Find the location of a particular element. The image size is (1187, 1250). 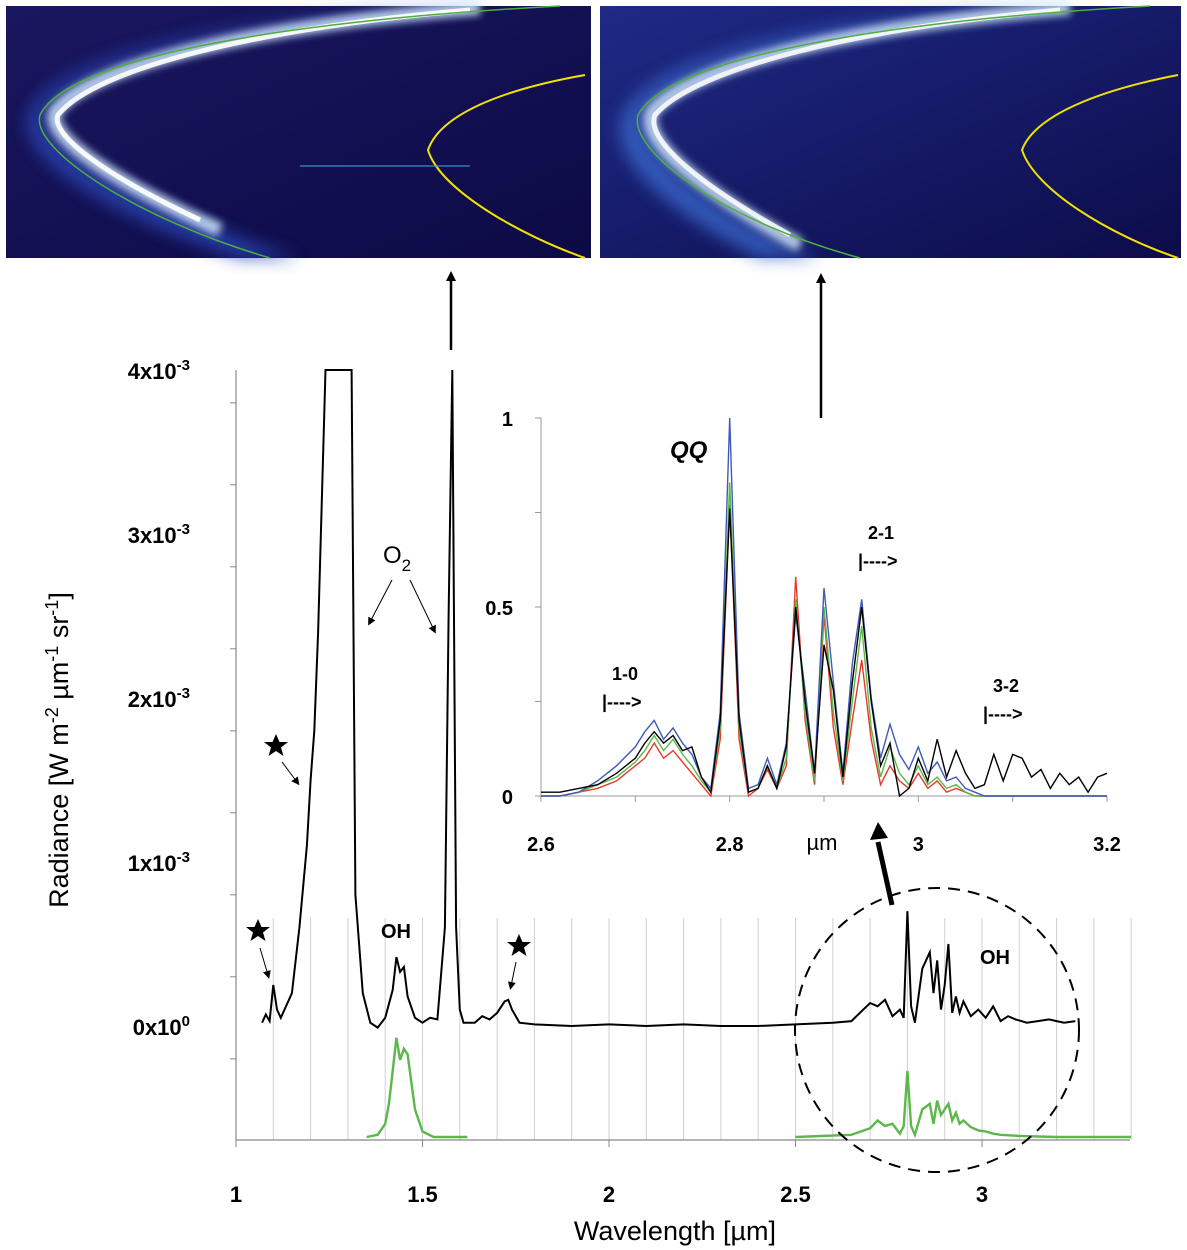

inset-x-axis-title: µm is located at coordinates (821, 842).